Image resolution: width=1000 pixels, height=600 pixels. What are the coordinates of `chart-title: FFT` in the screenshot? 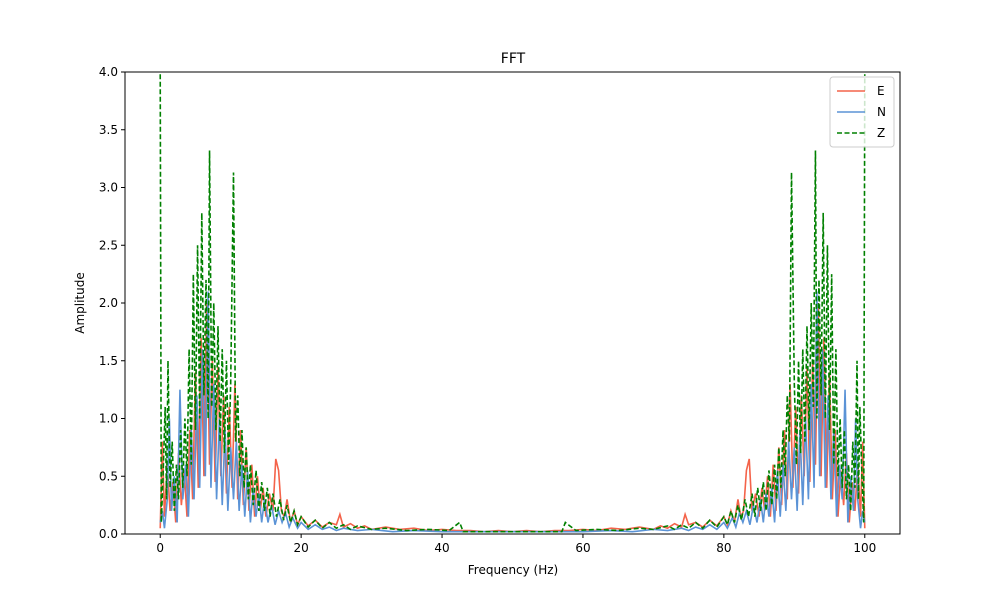 It's located at (513, 59).